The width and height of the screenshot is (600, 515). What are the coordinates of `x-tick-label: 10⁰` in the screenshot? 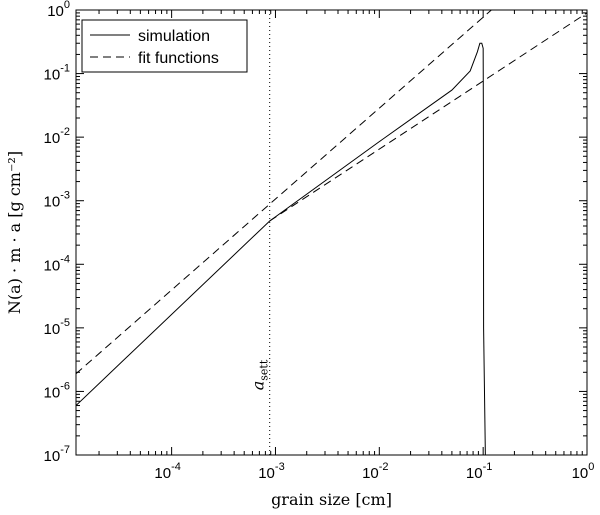 It's located at (583, 471).